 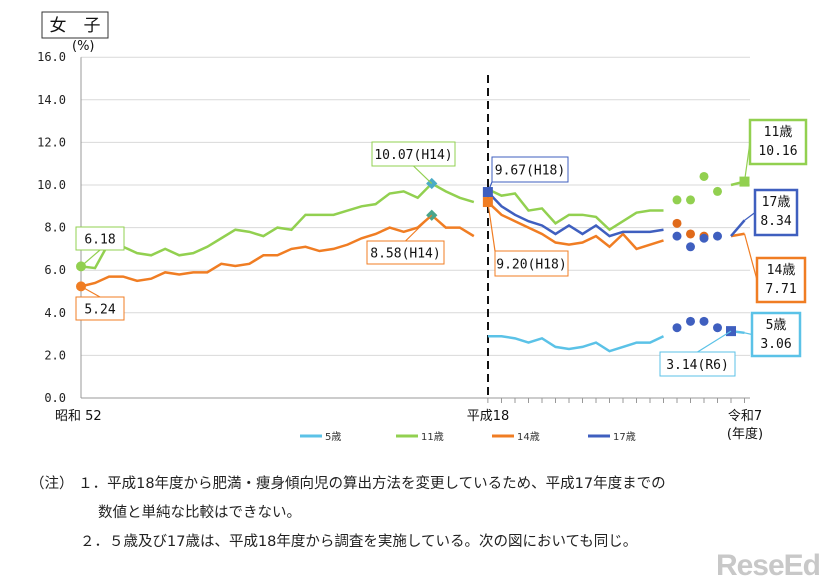 What do you see at coordinates (624, 437) in the screenshot?
I see `legend-label: 17歳` at bounding box center [624, 437].